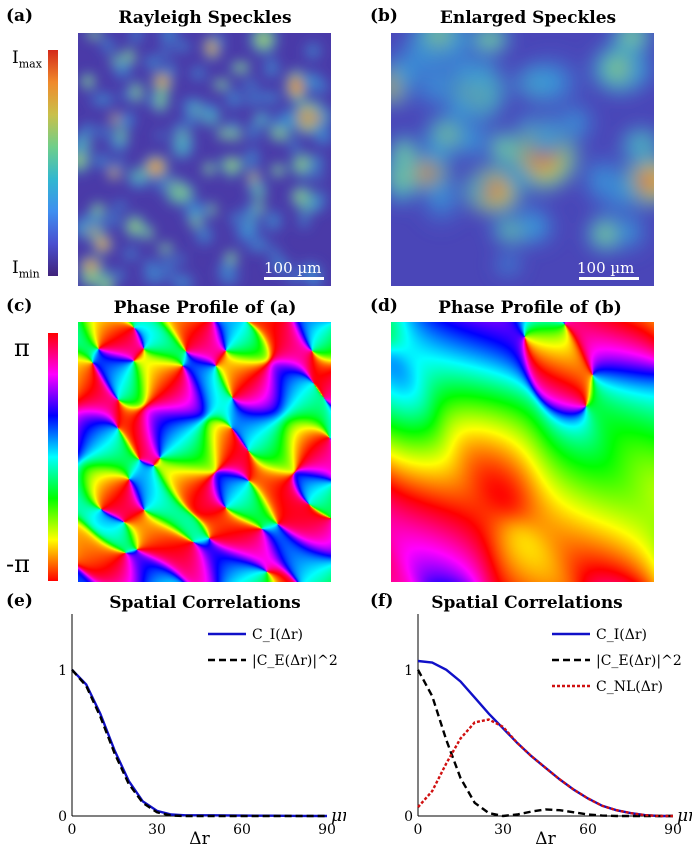  I want to click on speckle-image-a: 100 µm, so click(204, 159).